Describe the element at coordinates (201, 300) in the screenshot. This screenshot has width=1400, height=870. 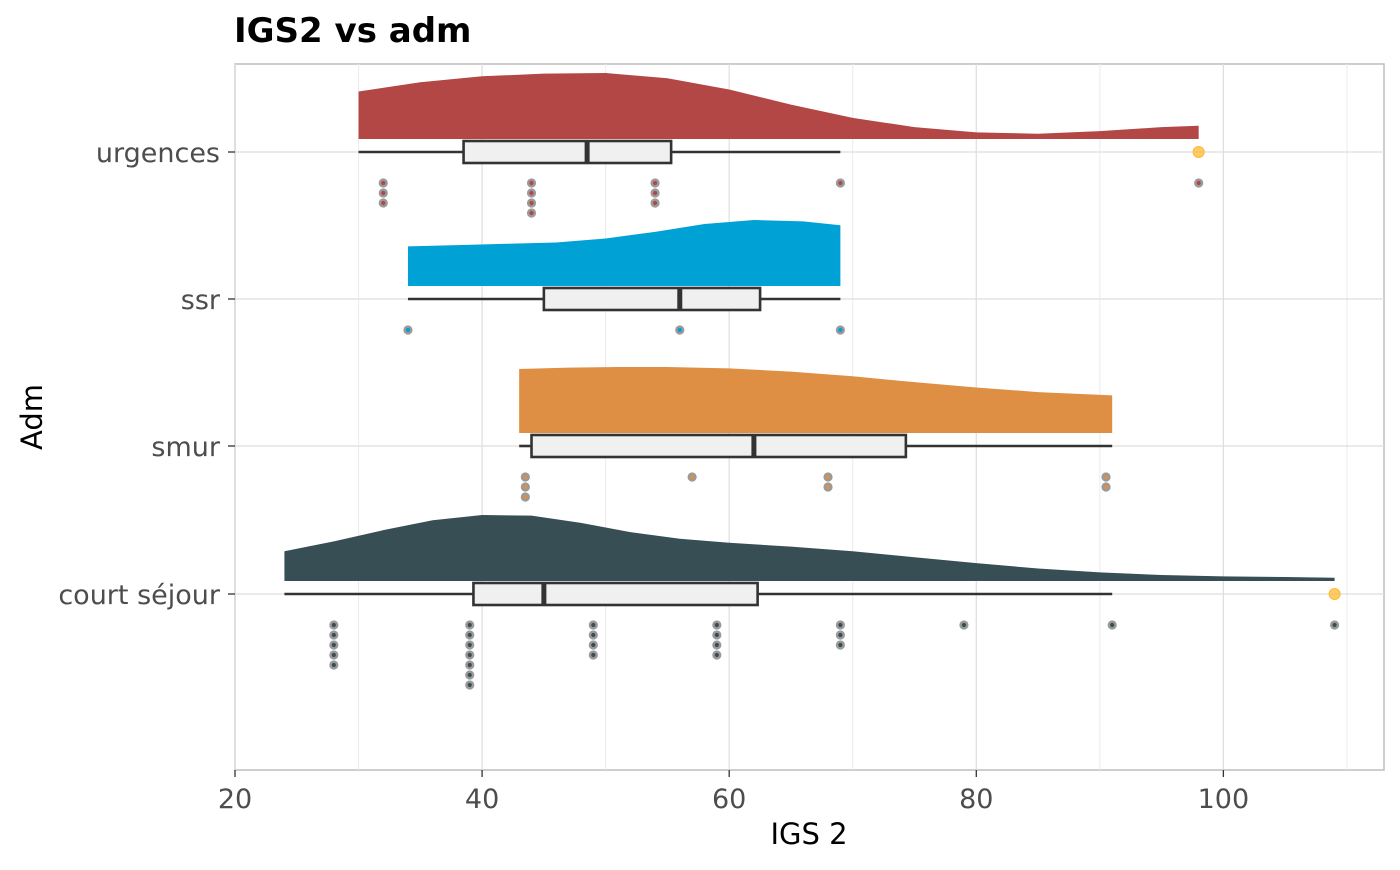
I see `y-tick-label-ssr: ssr` at that location.